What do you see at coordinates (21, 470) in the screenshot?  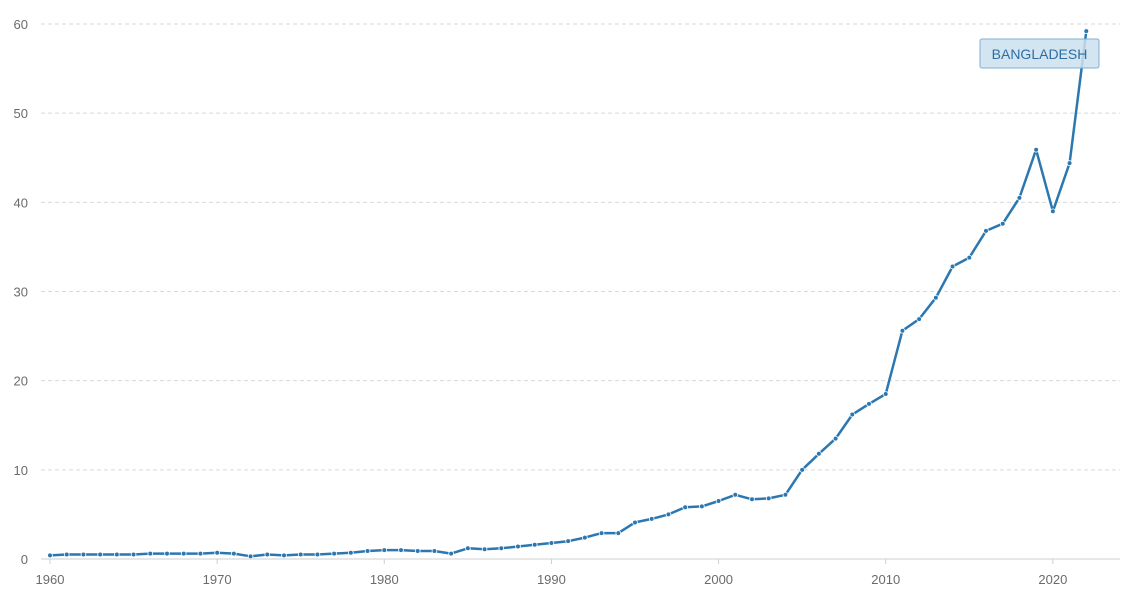 I see `y-tick-label: 10` at bounding box center [21, 470].